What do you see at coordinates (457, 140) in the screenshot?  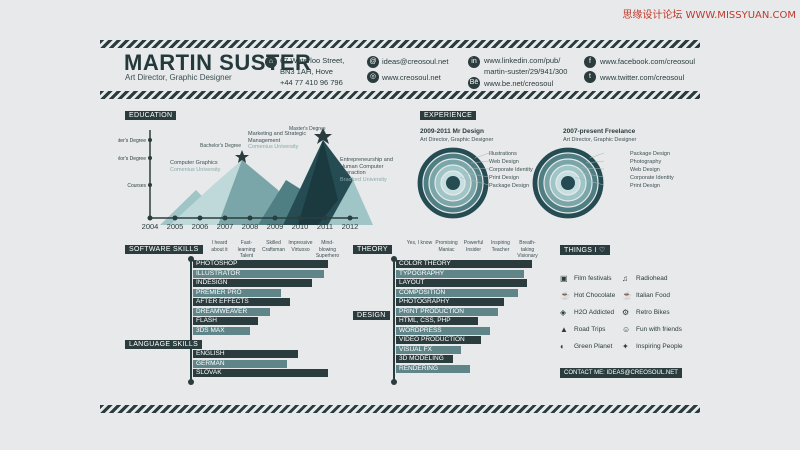 I see `job1-role: Art Director, Graphic Designer` at bounding box center [457, 140].